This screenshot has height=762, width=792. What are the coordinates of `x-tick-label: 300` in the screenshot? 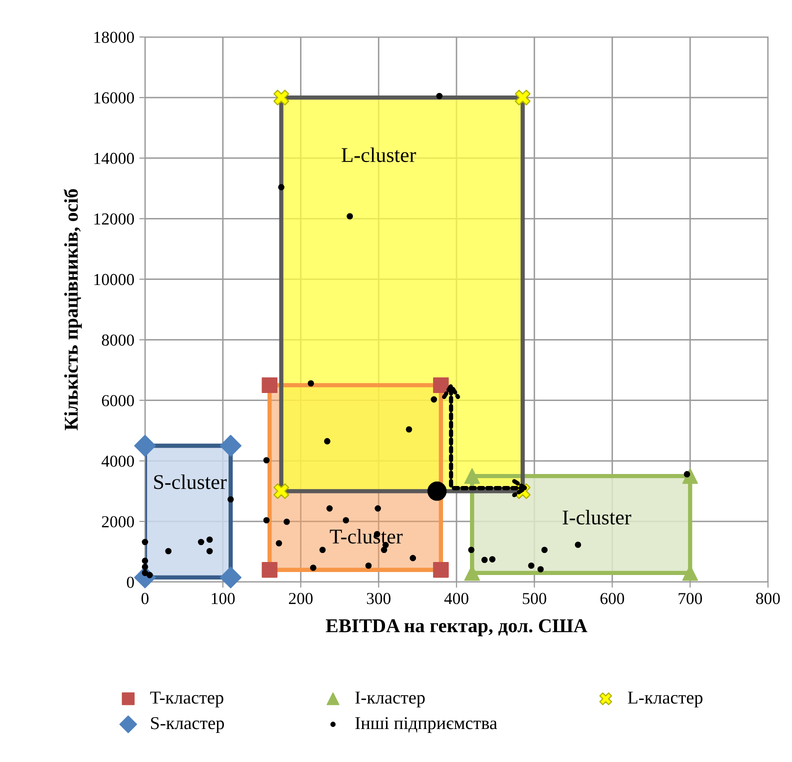 It's located at (378, 598).